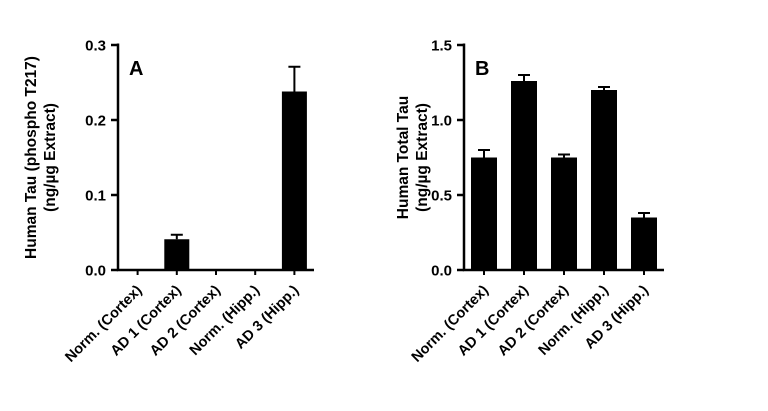  What do you see at coordinates (95, 121) in the screenshot?
I see `y-tick-label: 0.2` at bounding box center [95, 121].